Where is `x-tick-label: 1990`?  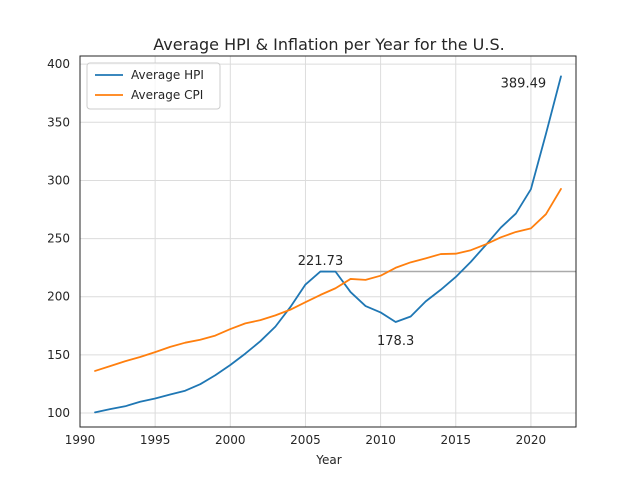 x-tick-label: 1990 is located at coordinates (80, 440).